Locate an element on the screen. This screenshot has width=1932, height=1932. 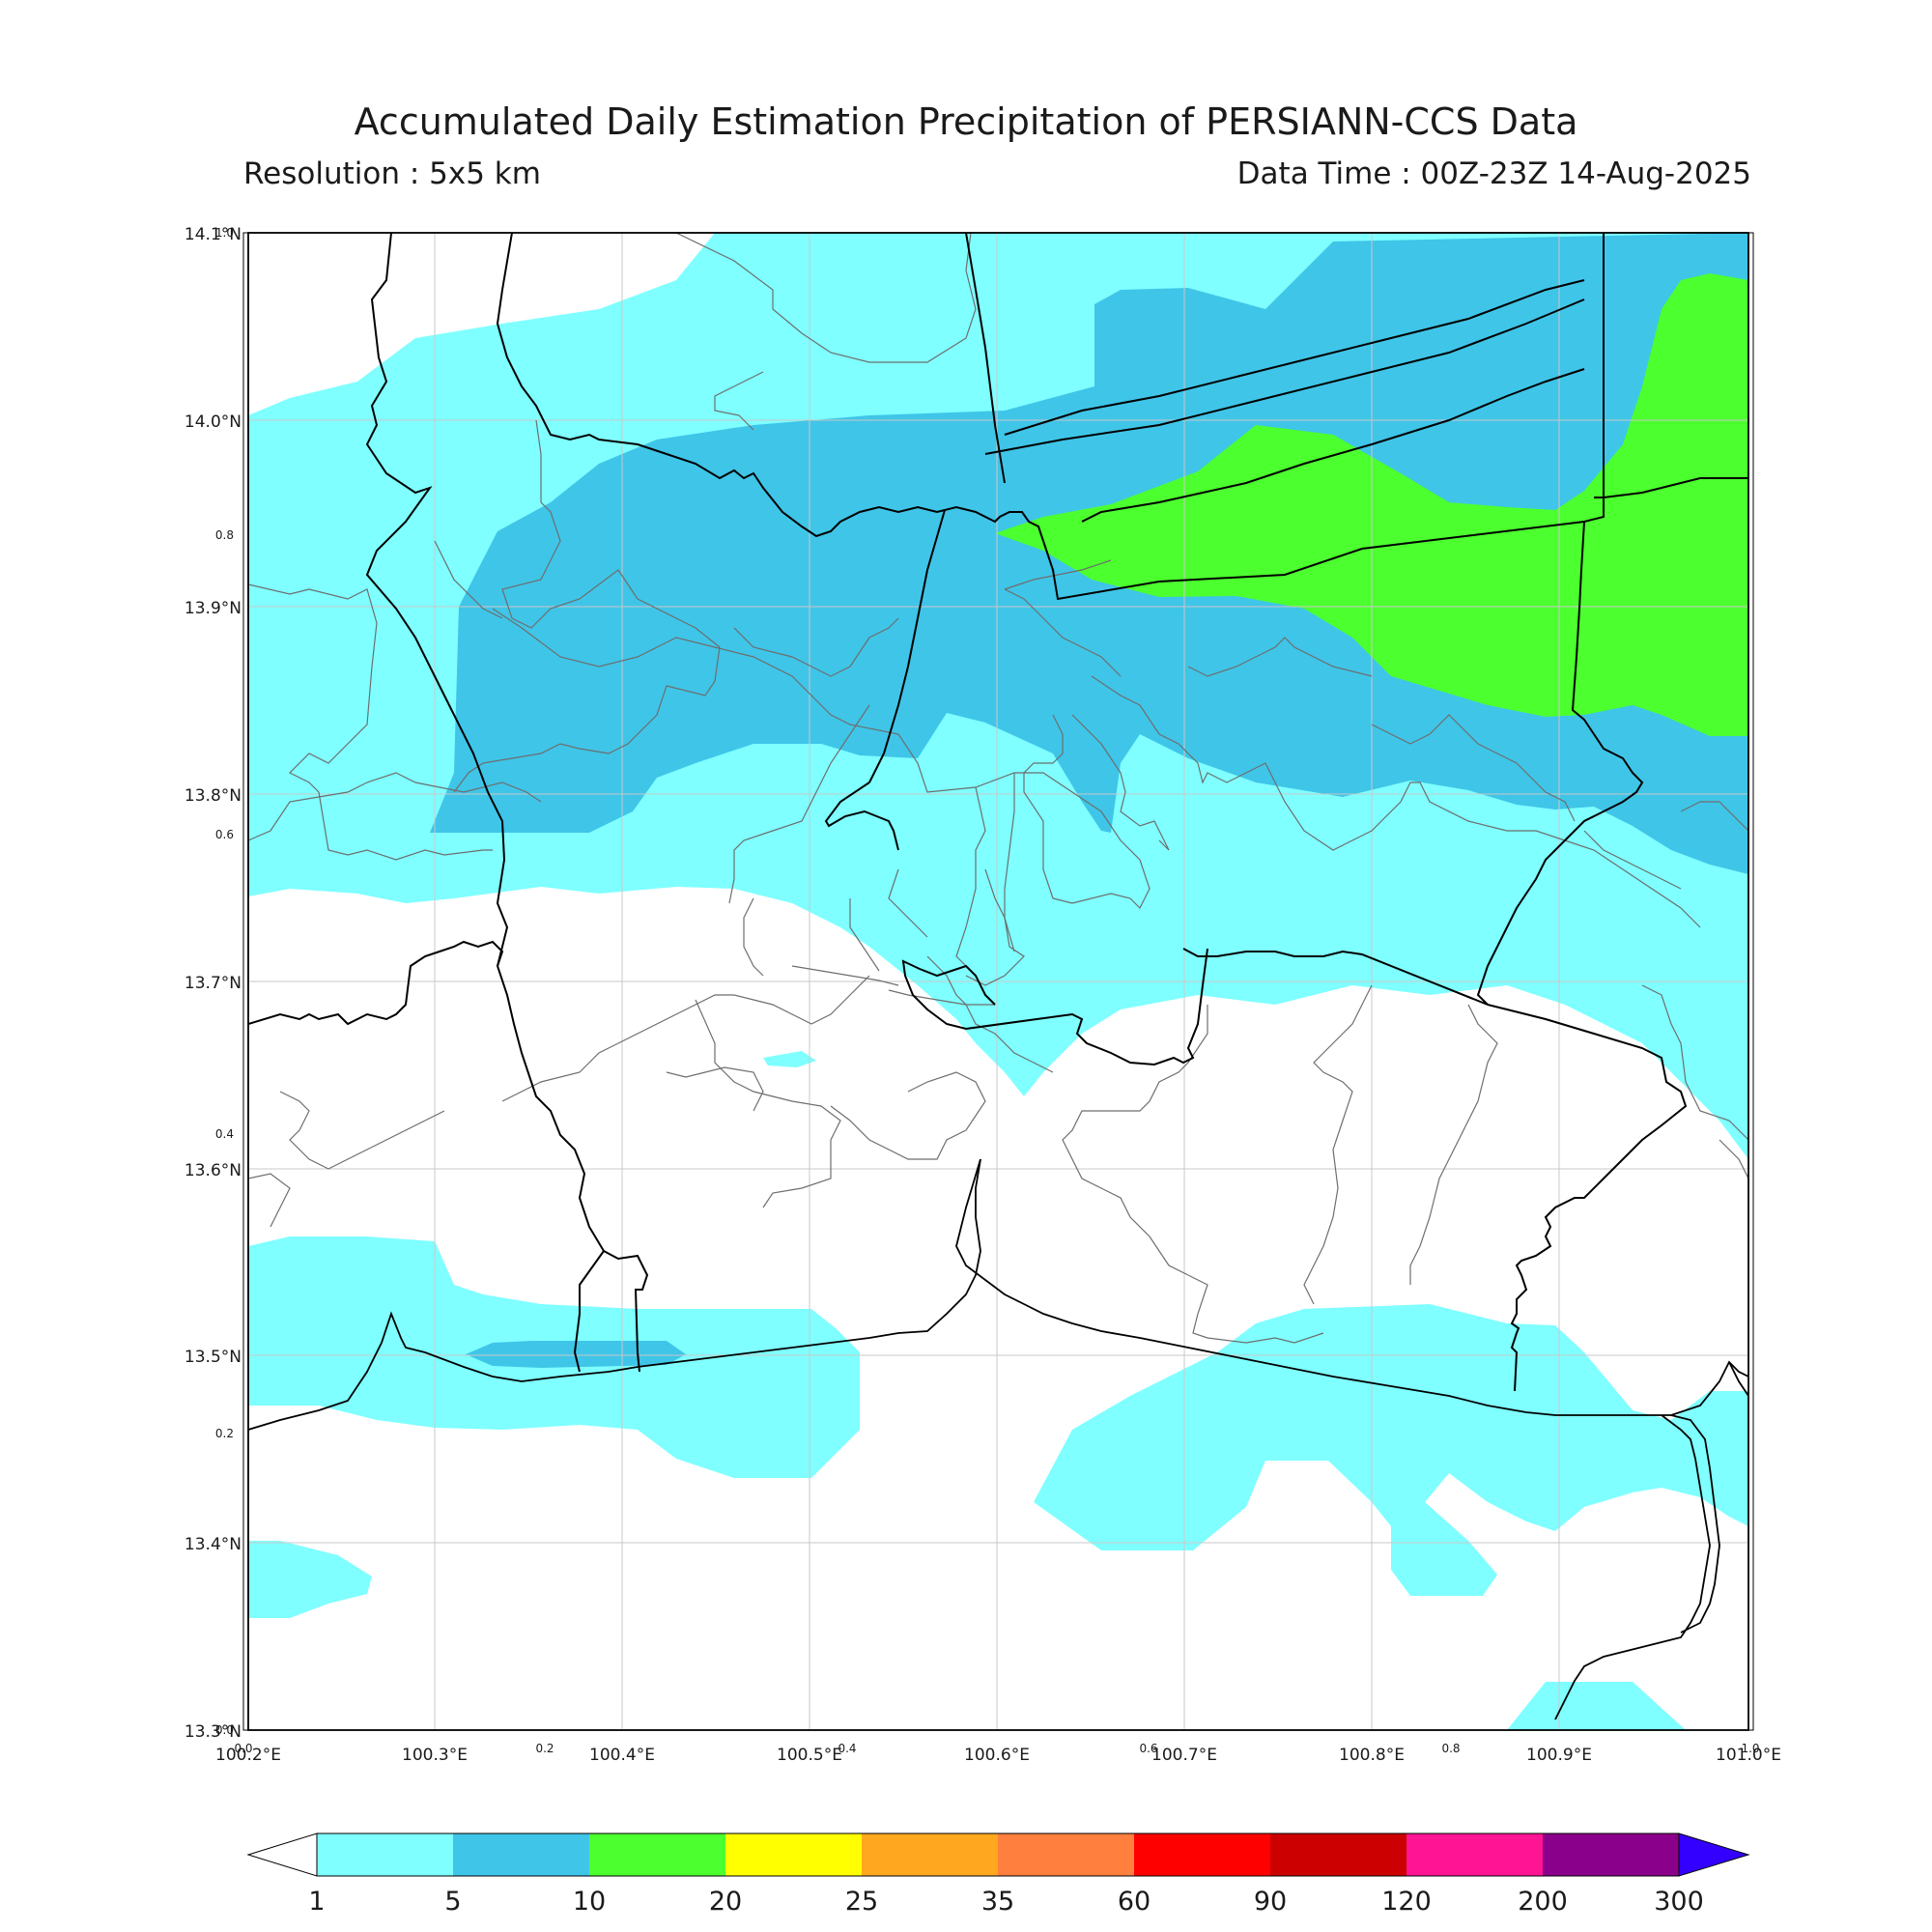
inner-y-ticks: 1.0 0.8 0.6 0.4 0.2 0.0 is located at coordinates (224, 981).